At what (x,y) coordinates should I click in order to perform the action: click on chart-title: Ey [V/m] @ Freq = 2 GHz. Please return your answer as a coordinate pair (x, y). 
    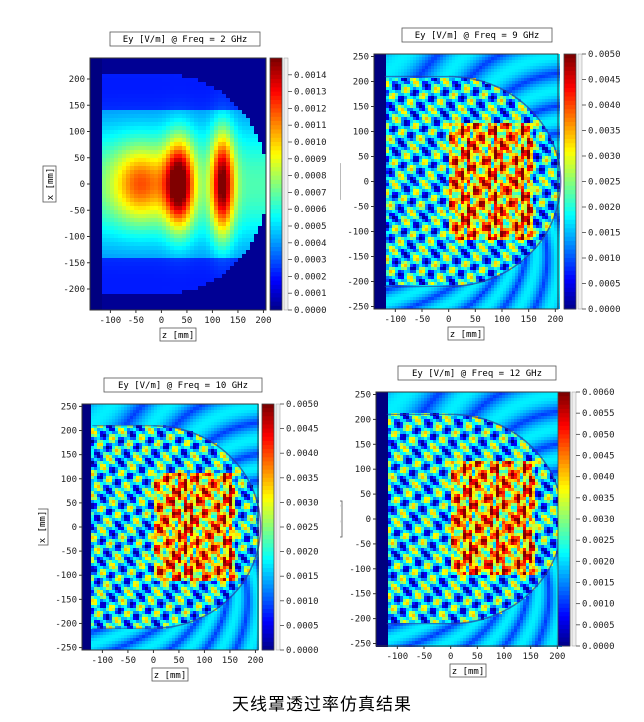
    Looking at the image, I should click on (185, 39).